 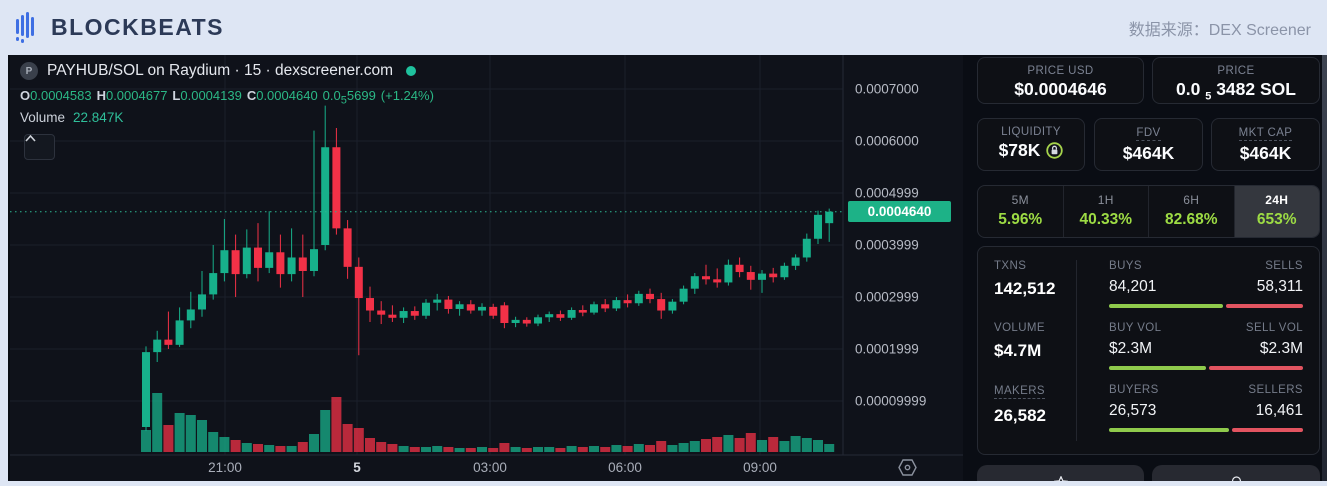 What do you see at coordinates (663, 27) in the screenshot?
I see `site-header: BLOCKBEATS 数据来源：DEX Screener` at bounding box center [663, 27].